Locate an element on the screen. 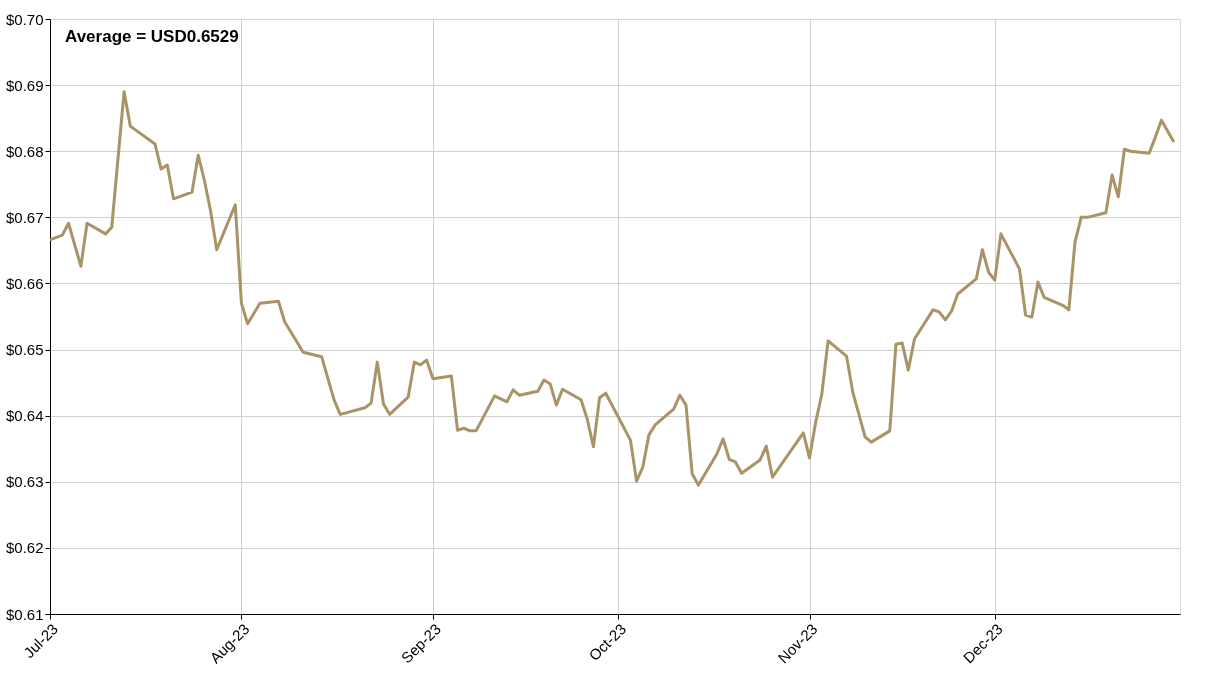 The image size is (1226, 695). y-tick-label: $0.62 is located at coordinates (24, 548).